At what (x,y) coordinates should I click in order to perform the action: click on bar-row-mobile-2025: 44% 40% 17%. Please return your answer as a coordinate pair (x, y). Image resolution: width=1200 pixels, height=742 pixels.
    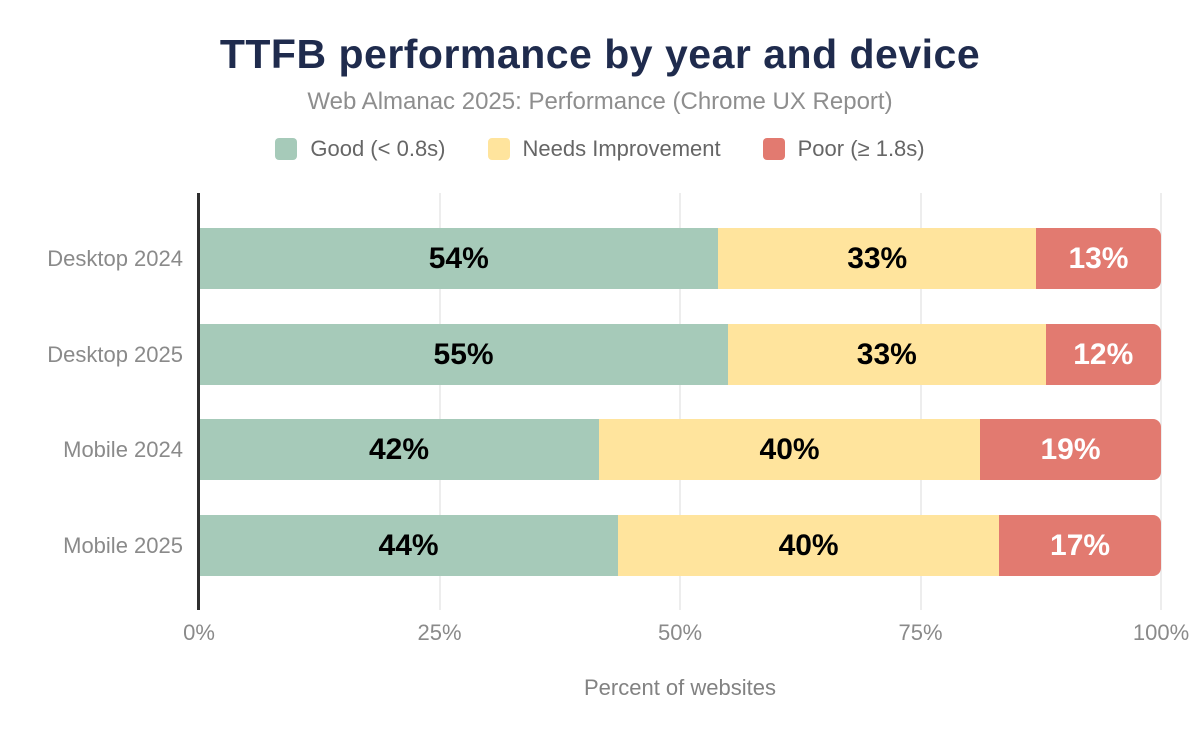
    Looking at the image, I should click on (680, 545).